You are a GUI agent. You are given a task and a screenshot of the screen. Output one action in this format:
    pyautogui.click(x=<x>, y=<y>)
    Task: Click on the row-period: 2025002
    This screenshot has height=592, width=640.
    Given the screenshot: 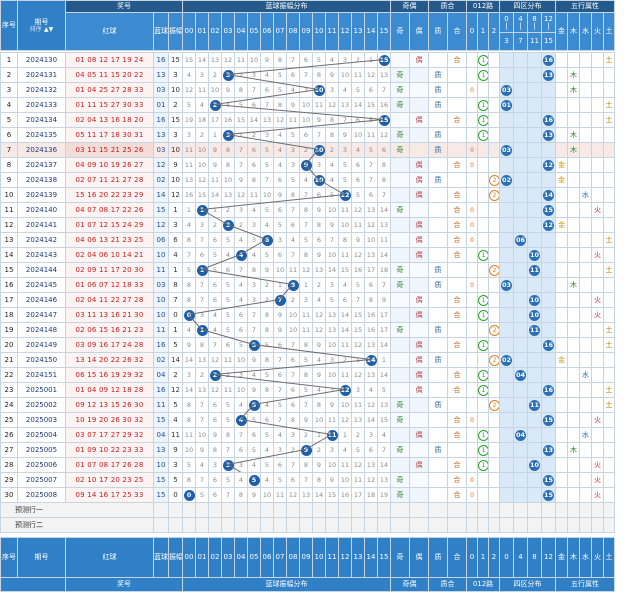 What is the action you would take?
    pyautogui.click(x=41, y=405)
    